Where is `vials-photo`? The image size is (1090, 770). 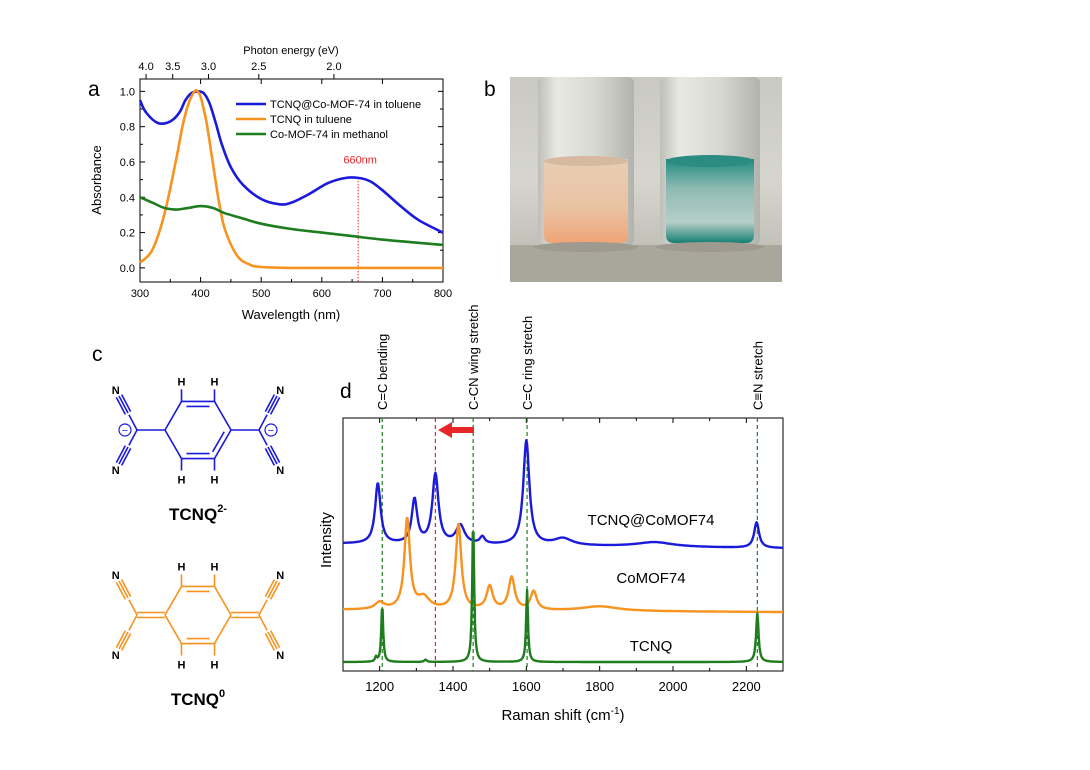 vials-photo is located at coordinates (646, 179).